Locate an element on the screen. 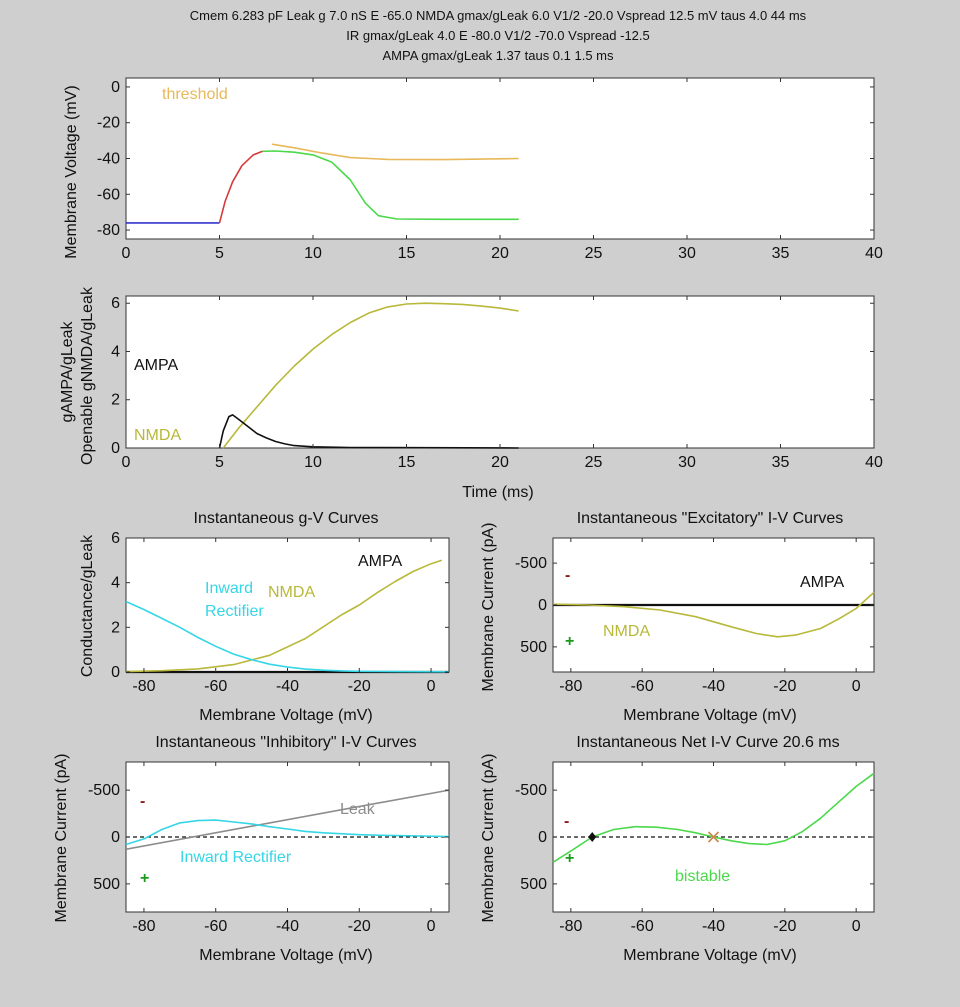 This screenshot has width=960, height=1007. conductance-xtick-label: 5 is located at coordinates (219, 462).